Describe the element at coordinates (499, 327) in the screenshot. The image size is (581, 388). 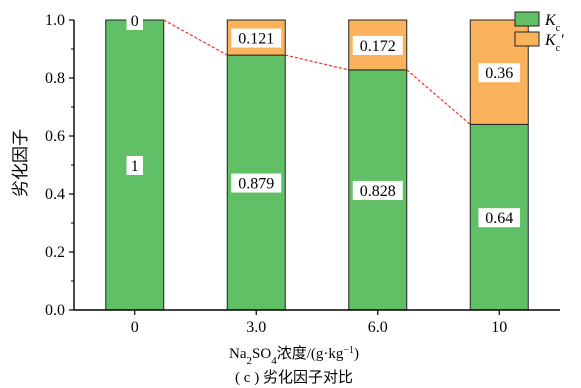
I see `x-tick-label-3: 10` at that location.